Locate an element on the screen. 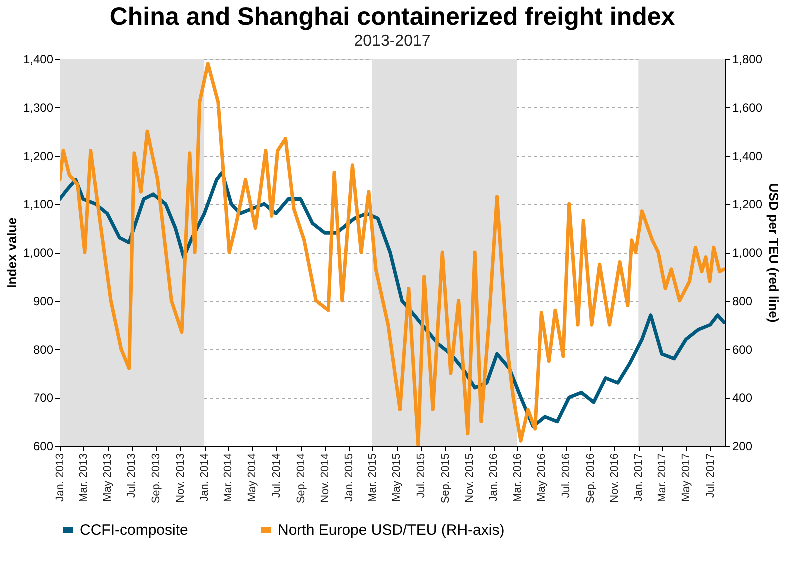 This screenshot has width=801, height=582. x-tick-label: Jan. 2016 is located at coordinates (494, 478).